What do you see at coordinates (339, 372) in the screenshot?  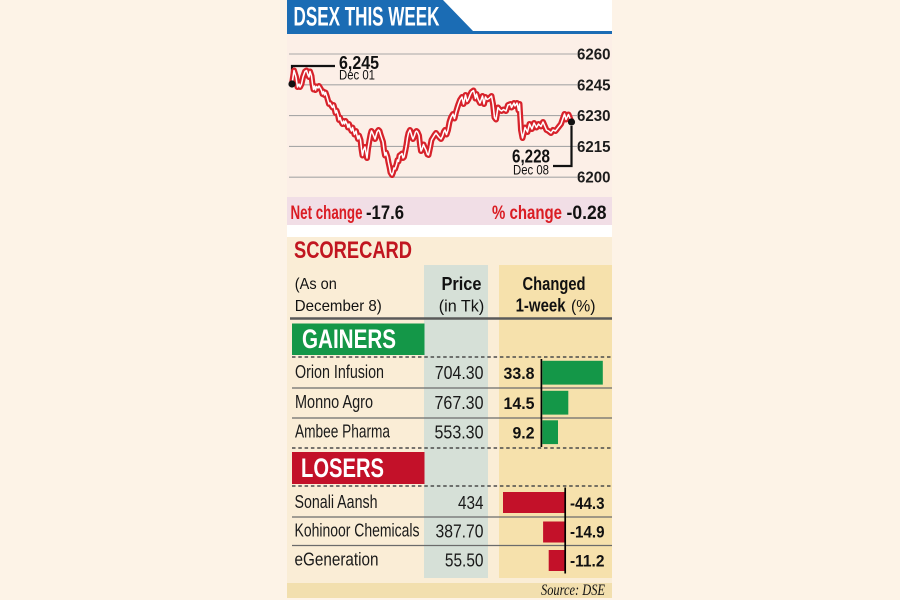 I see `svg-text: Orion Infusion` at bounding box center [339, 372].